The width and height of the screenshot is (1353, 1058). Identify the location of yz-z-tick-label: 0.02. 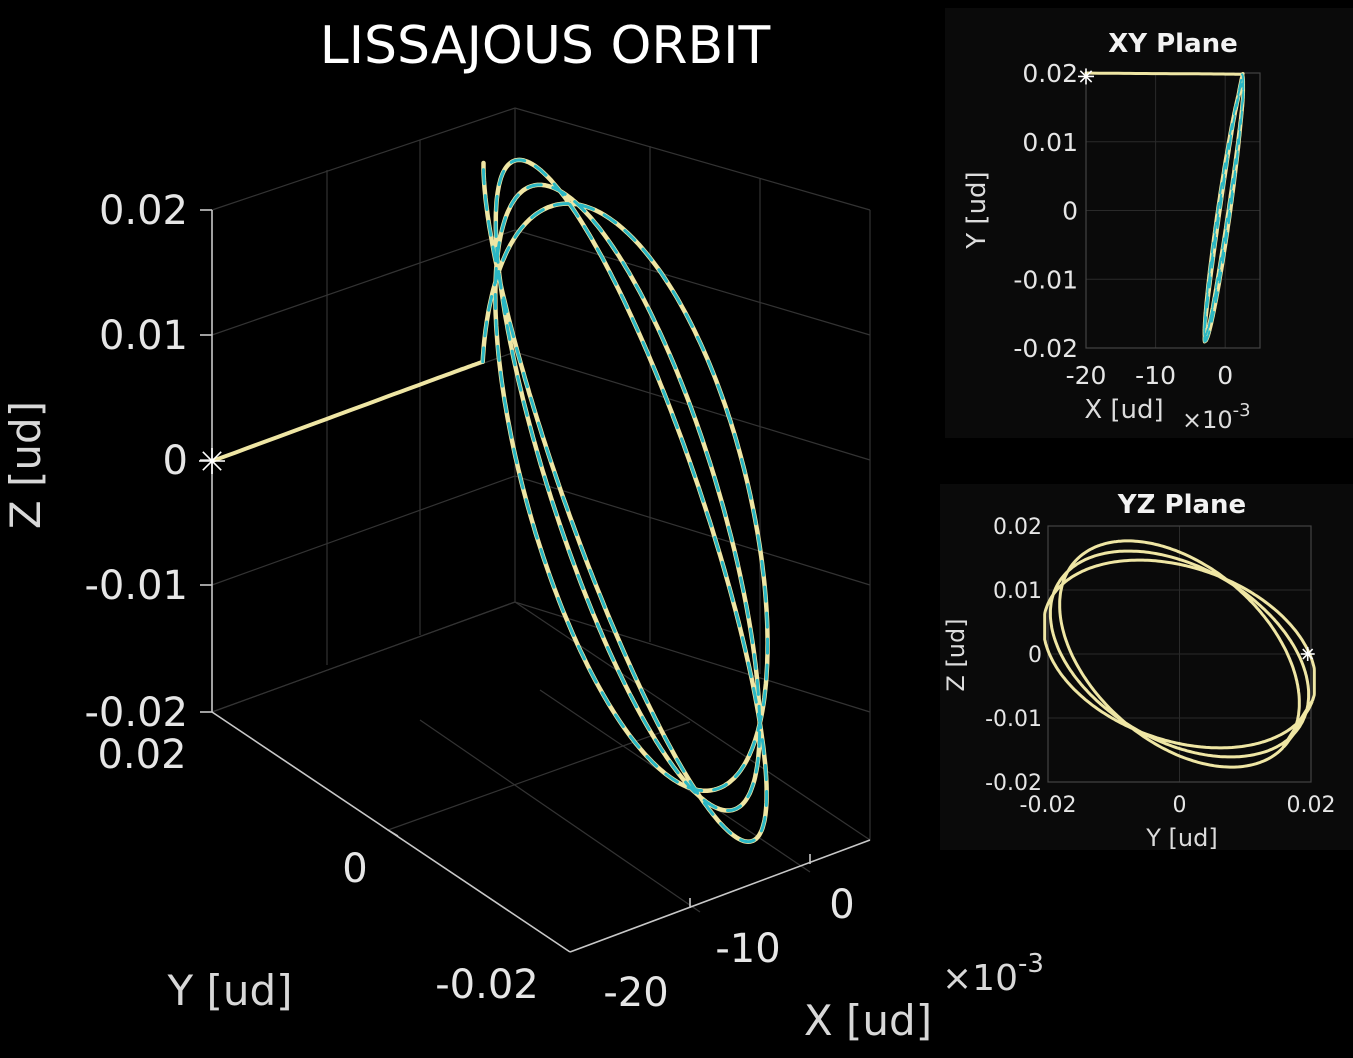
(1017, 527).